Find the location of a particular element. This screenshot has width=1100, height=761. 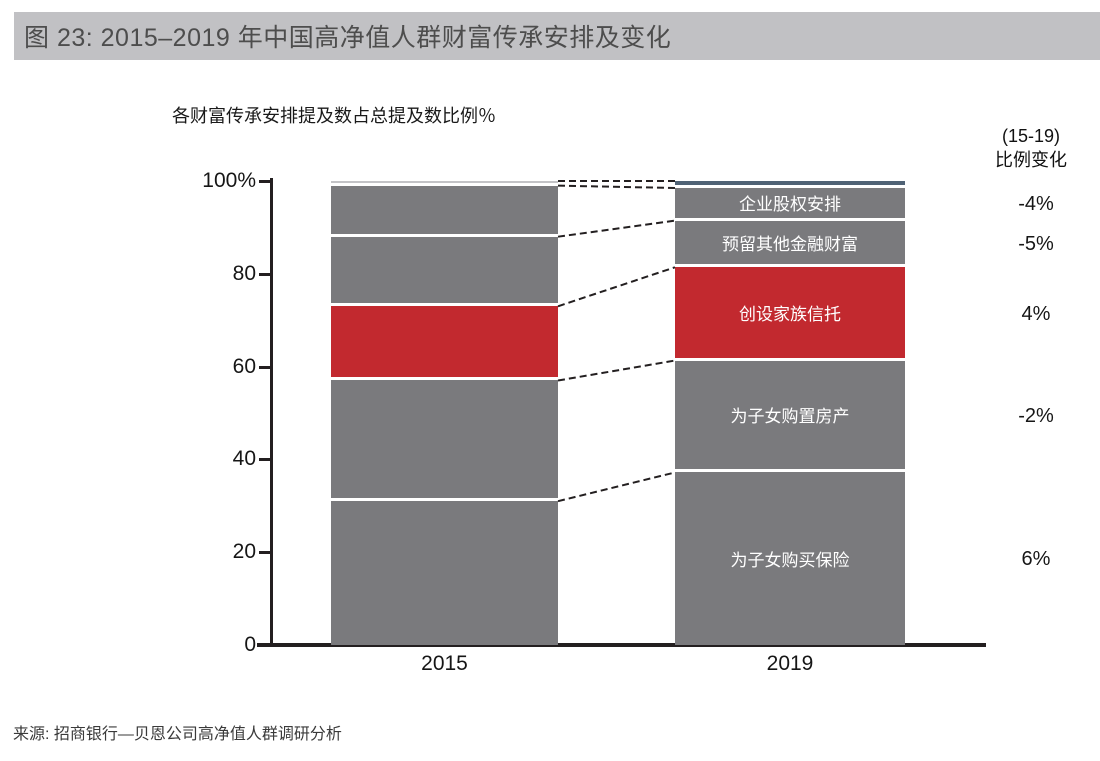

bar-segment-family-trust-2015 is located at coordinates (444, 343).